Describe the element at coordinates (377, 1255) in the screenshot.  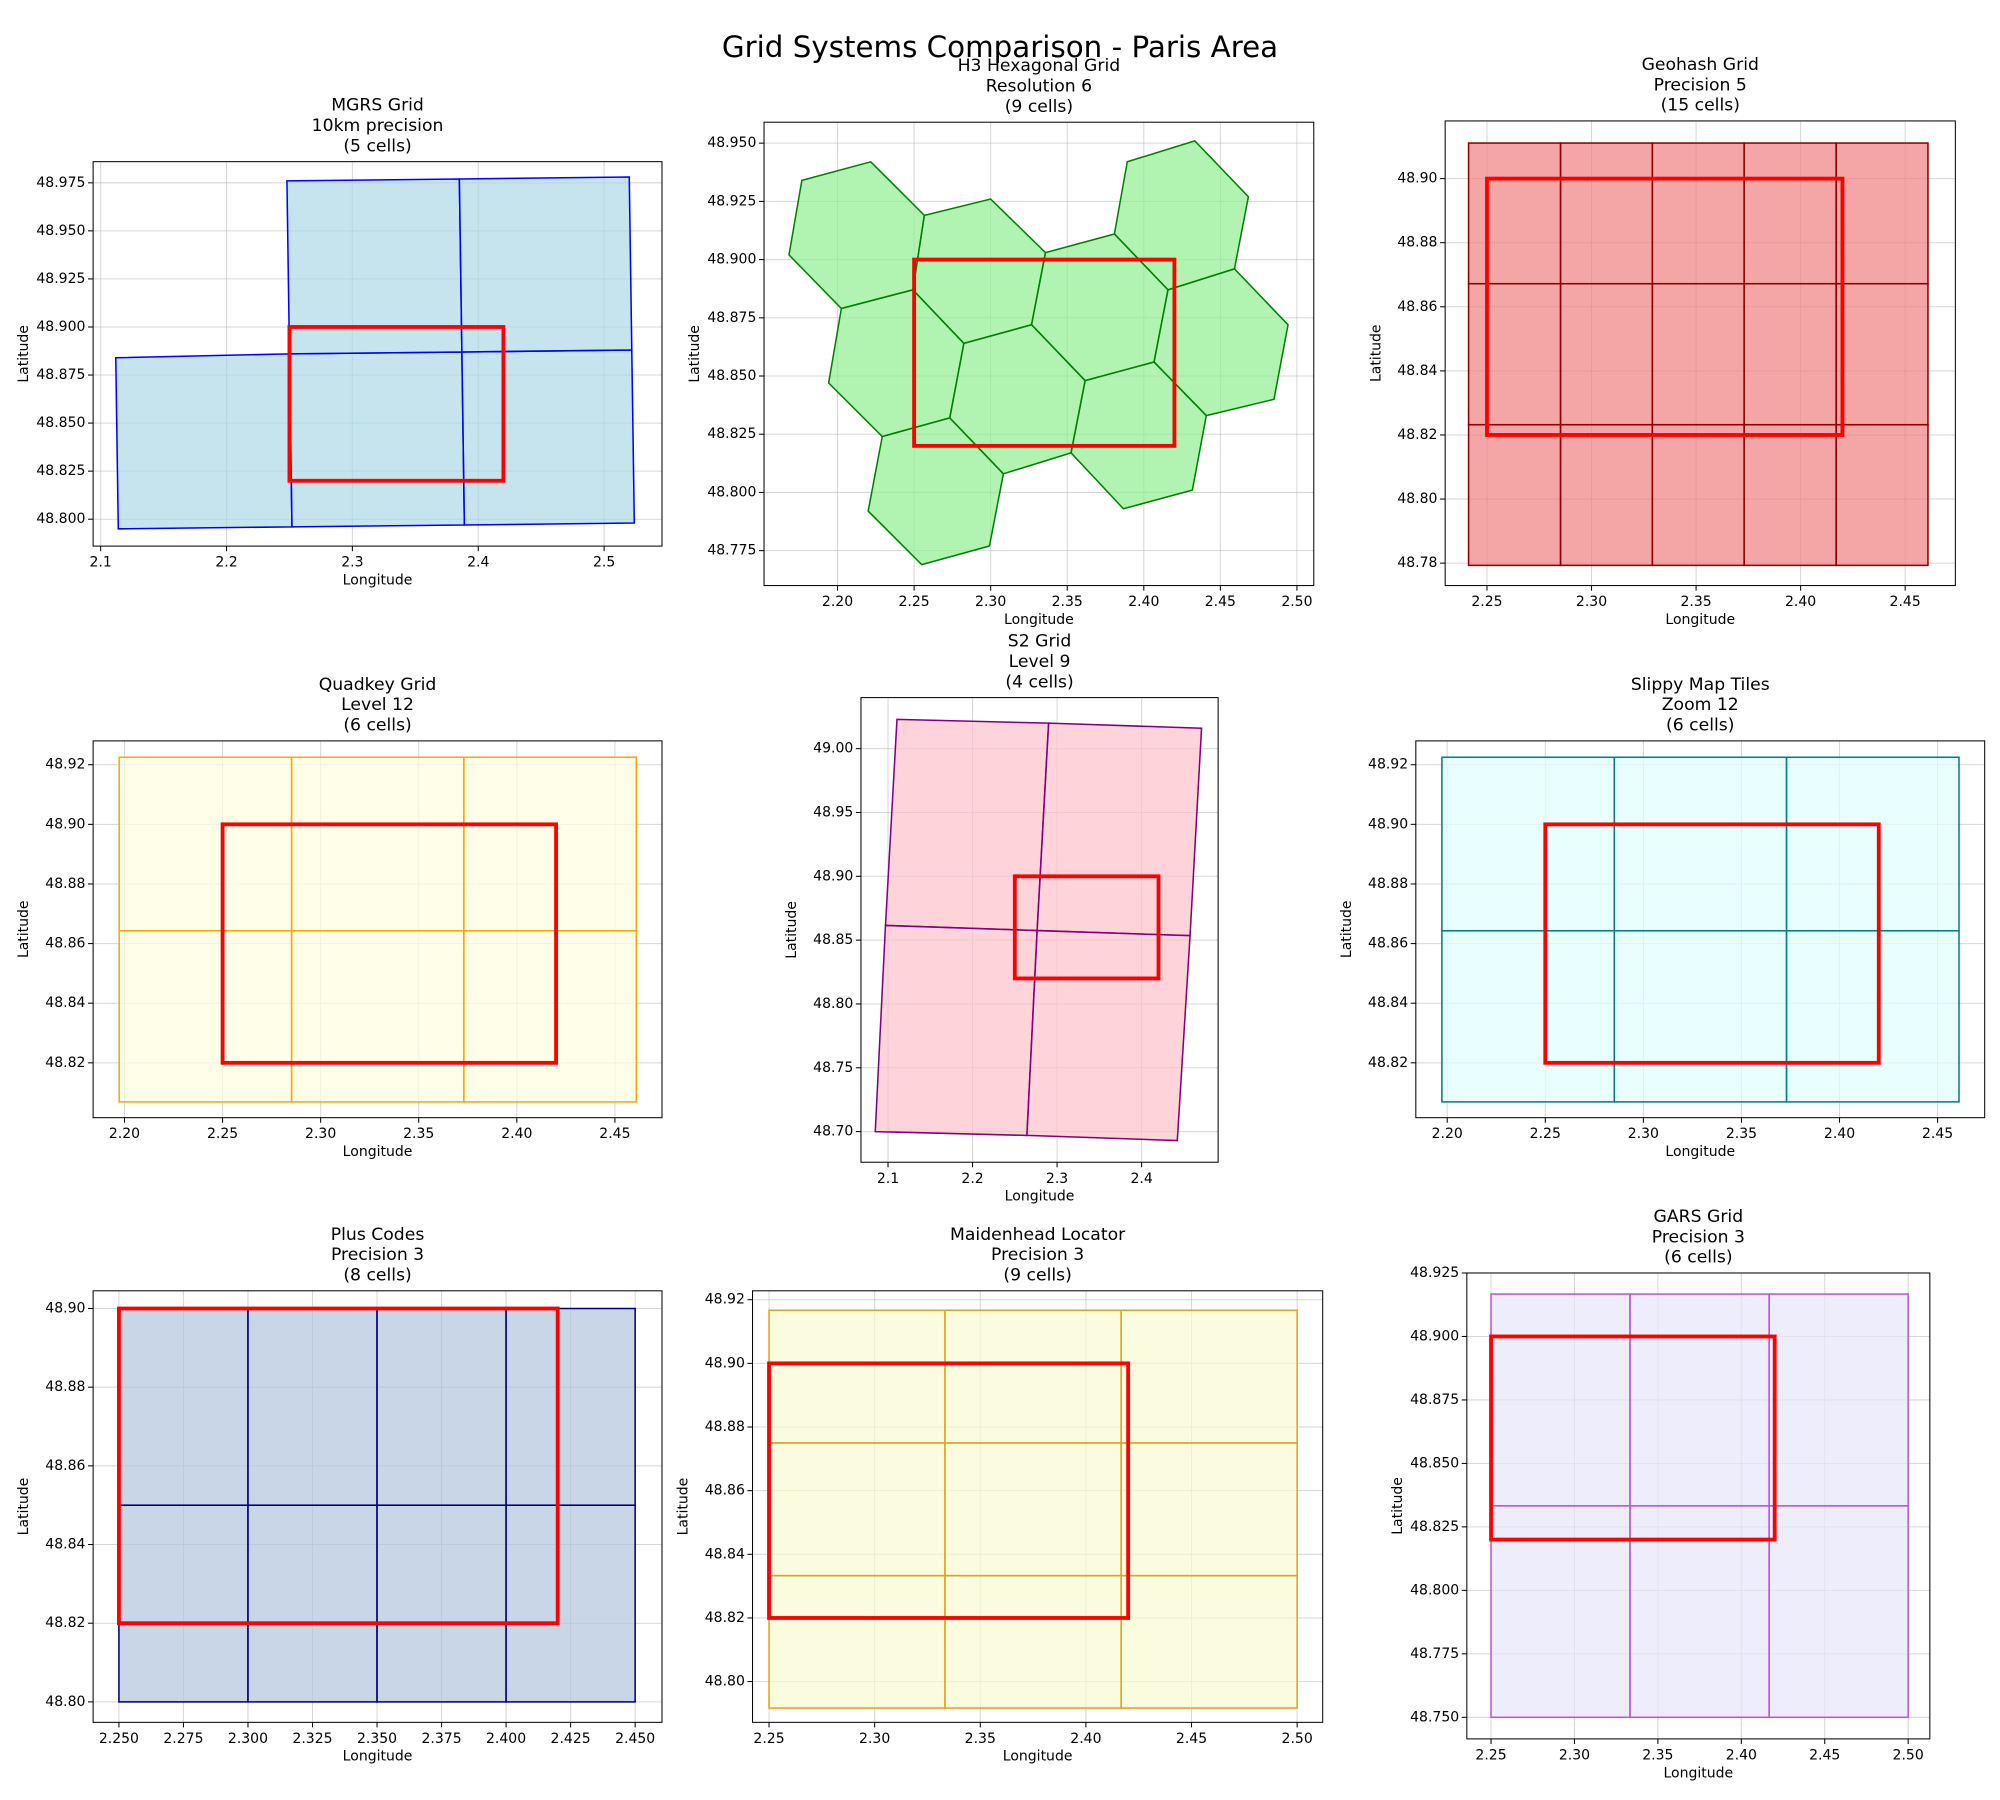
I see `chart-title: Precision 3` at that location.